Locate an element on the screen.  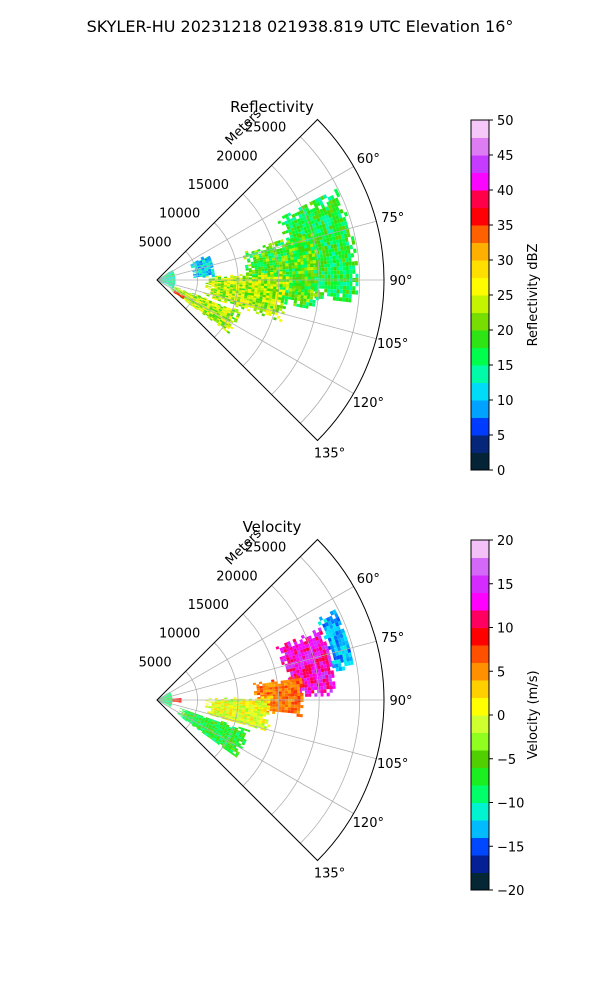
range-tick-label: 15000 is located at coordinates (208, 605).